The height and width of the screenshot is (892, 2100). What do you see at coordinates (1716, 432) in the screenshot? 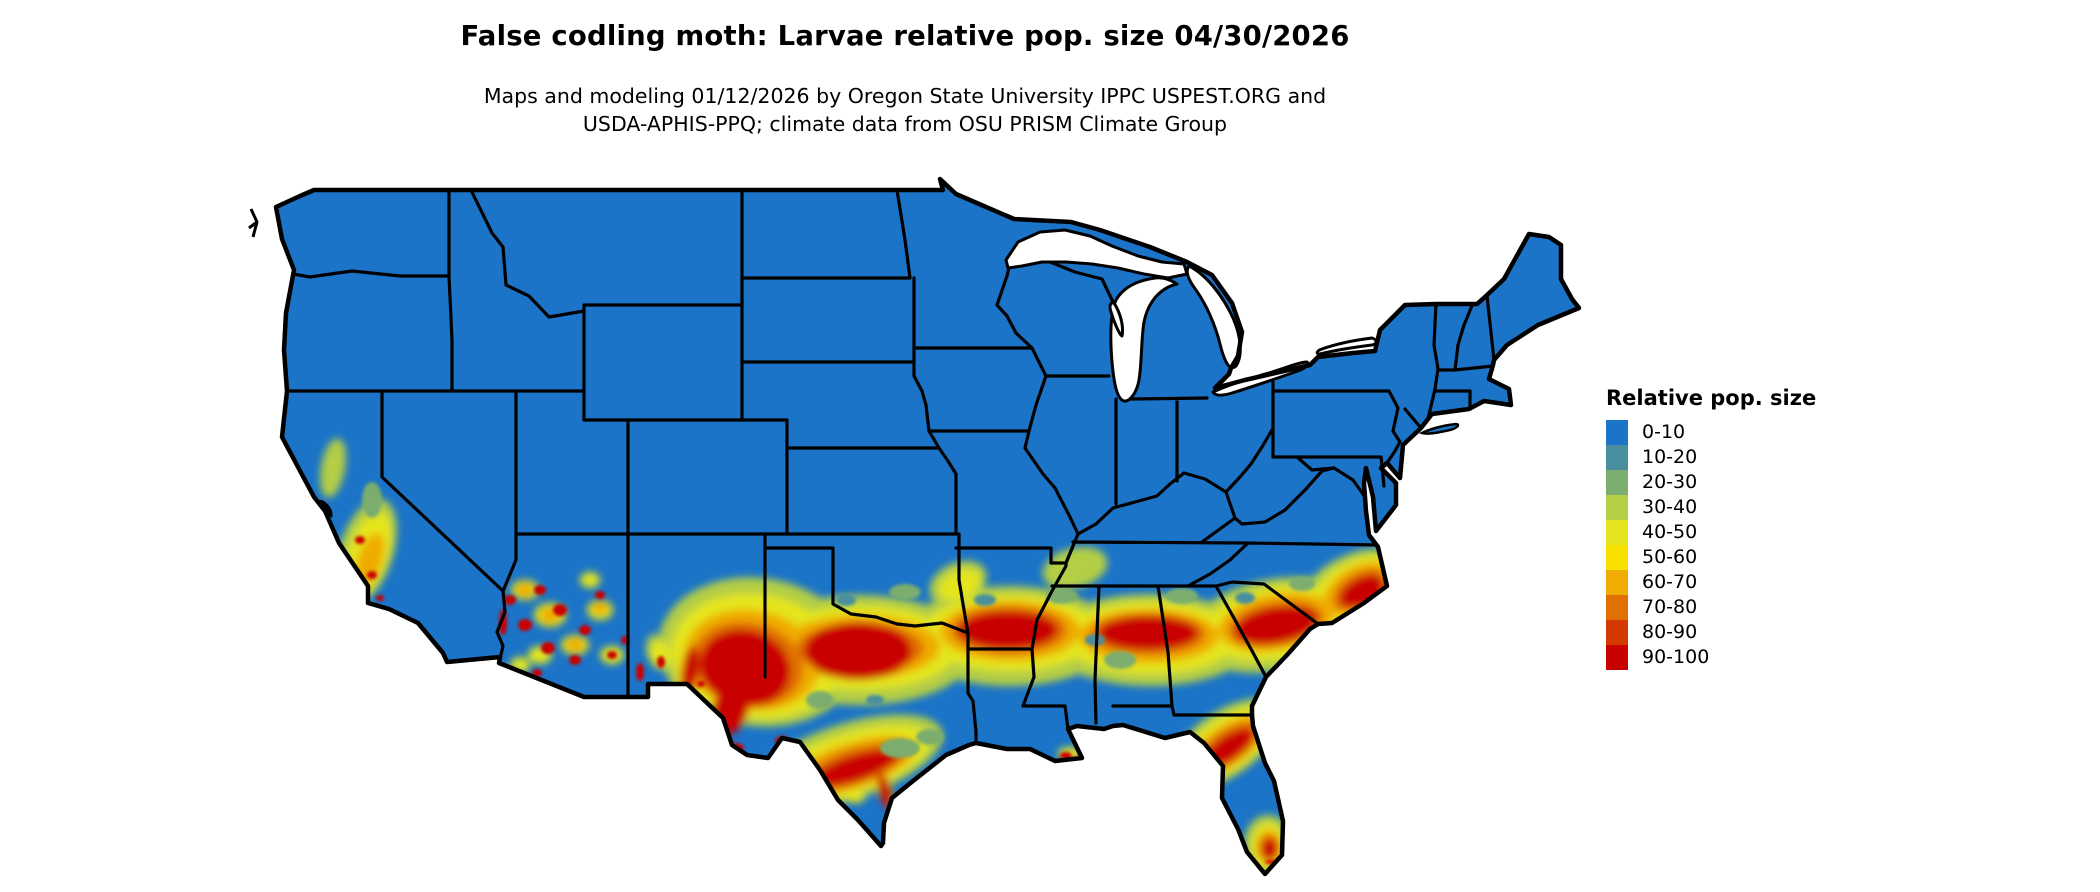
I see `legend-item: 0-10` at bounding box center [1716, 432].